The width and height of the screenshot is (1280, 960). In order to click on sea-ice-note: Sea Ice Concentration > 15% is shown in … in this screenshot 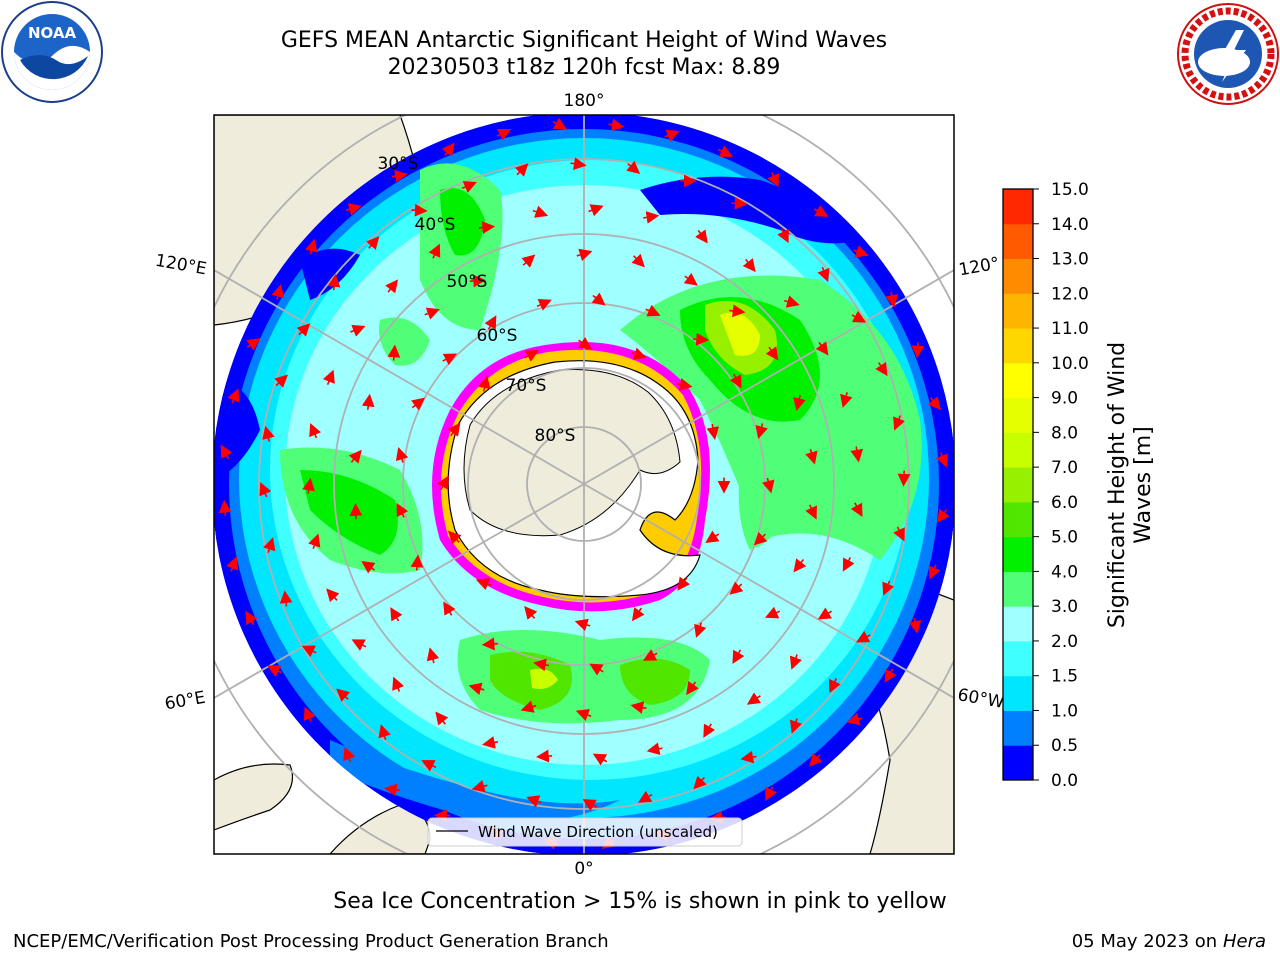, I will do `click(640, 901)`.